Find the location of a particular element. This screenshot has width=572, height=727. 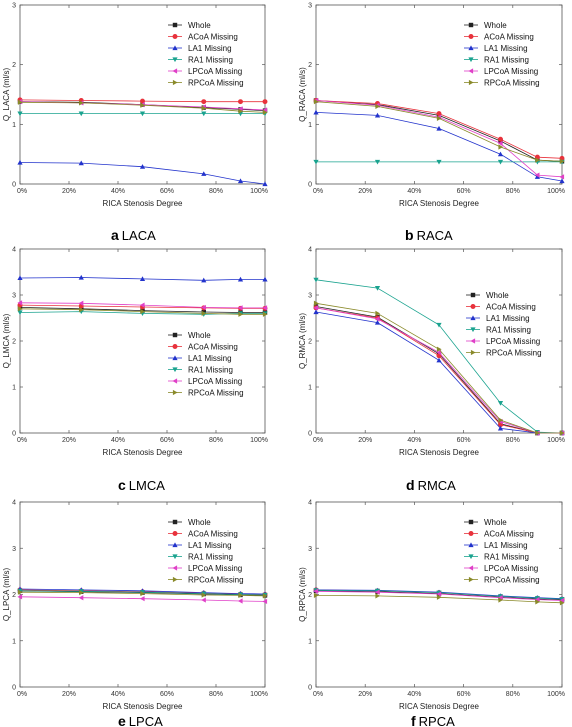

x-tick-label: 0% is located at coordinates (22, 694).